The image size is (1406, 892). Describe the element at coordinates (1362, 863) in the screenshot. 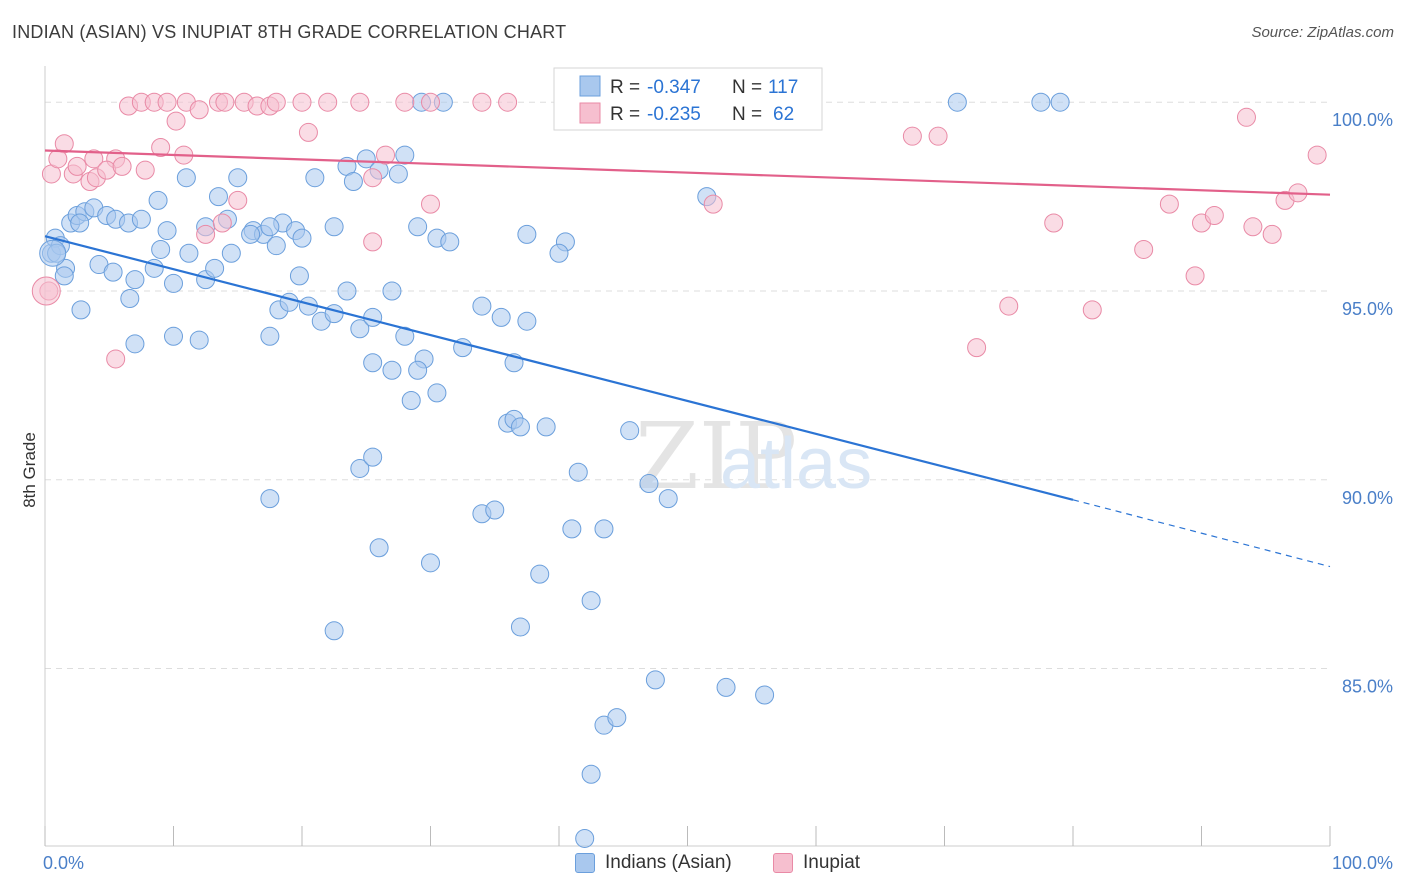

I see `x-tick-label-1: 100.0%` at that location.